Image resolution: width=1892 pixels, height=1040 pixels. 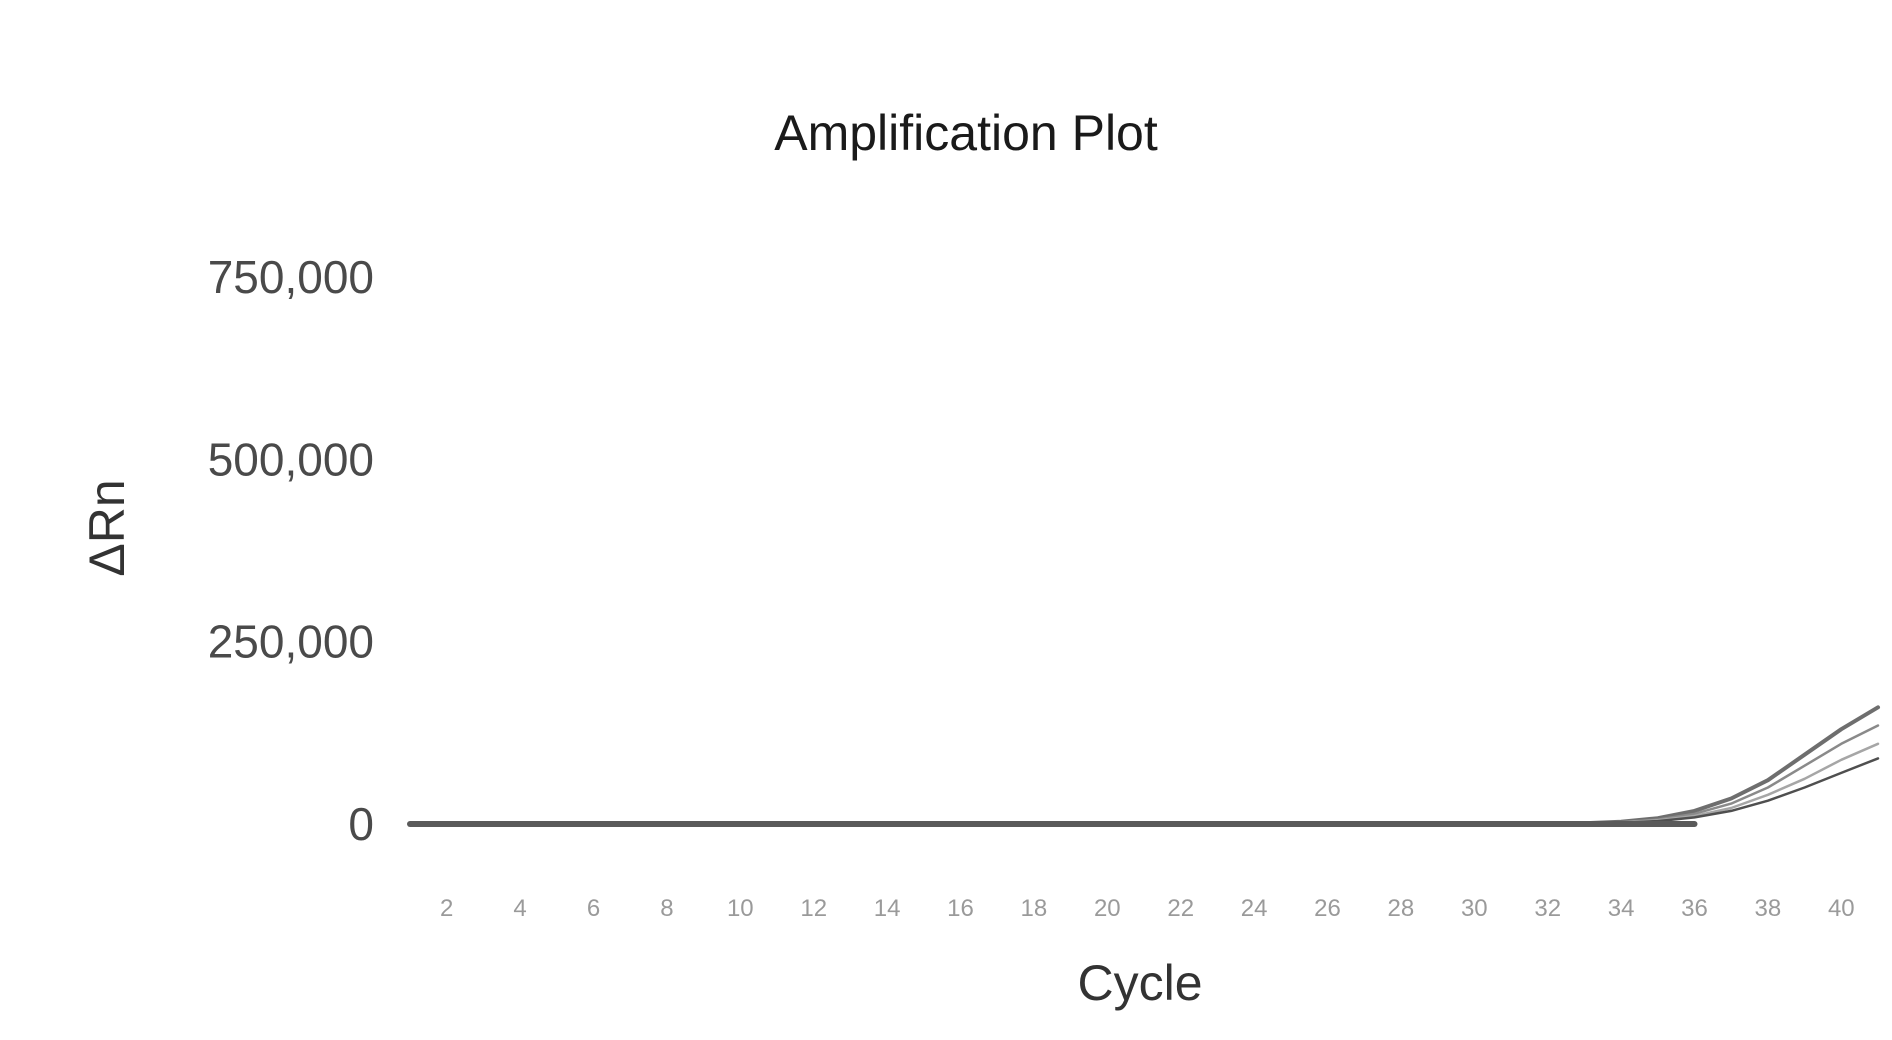 What do you see at coordinates (960, 908) in the screenshot?
I see `x-tick-label: 16` at bounding box center [960, 908].